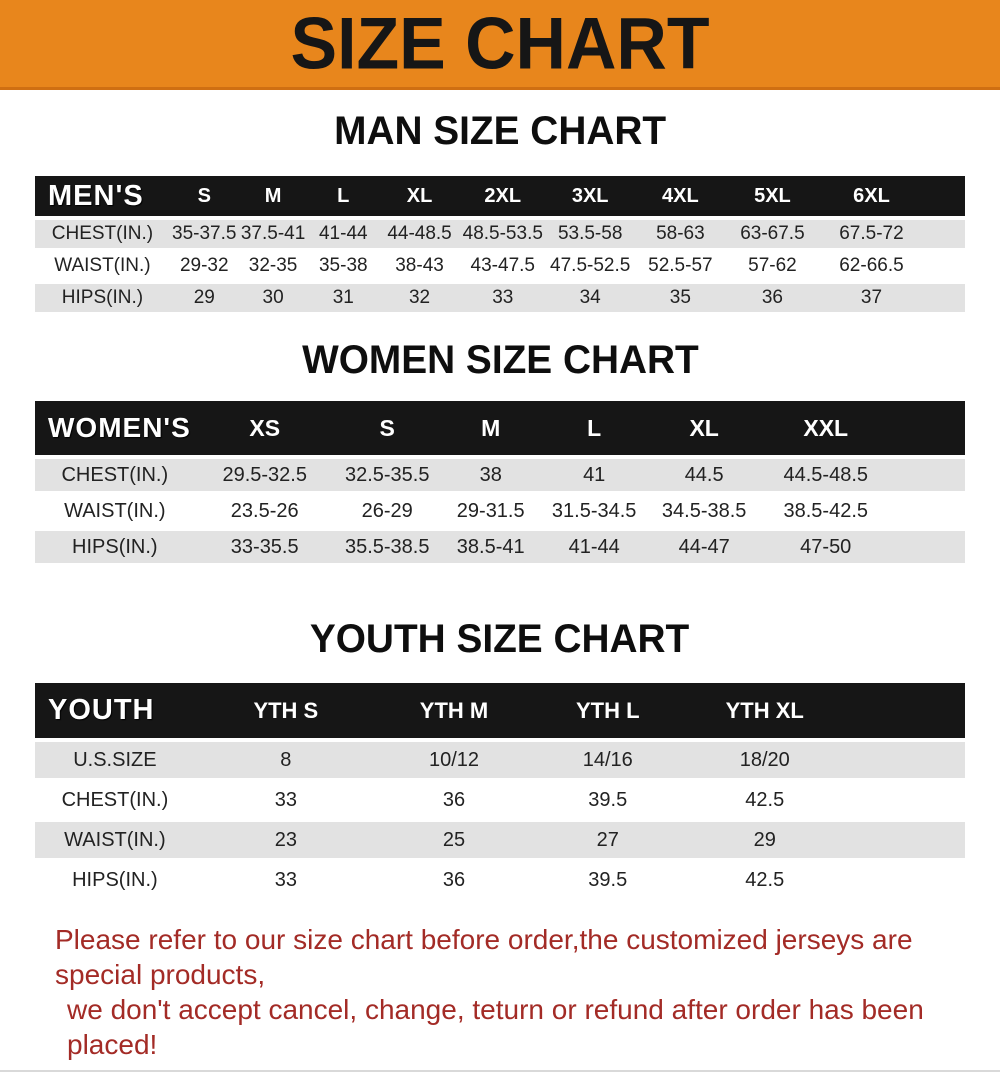 The height and width of the screenshot is (1072, 1000). I want to click on size-value: 67.5-72, so click(871, 233).